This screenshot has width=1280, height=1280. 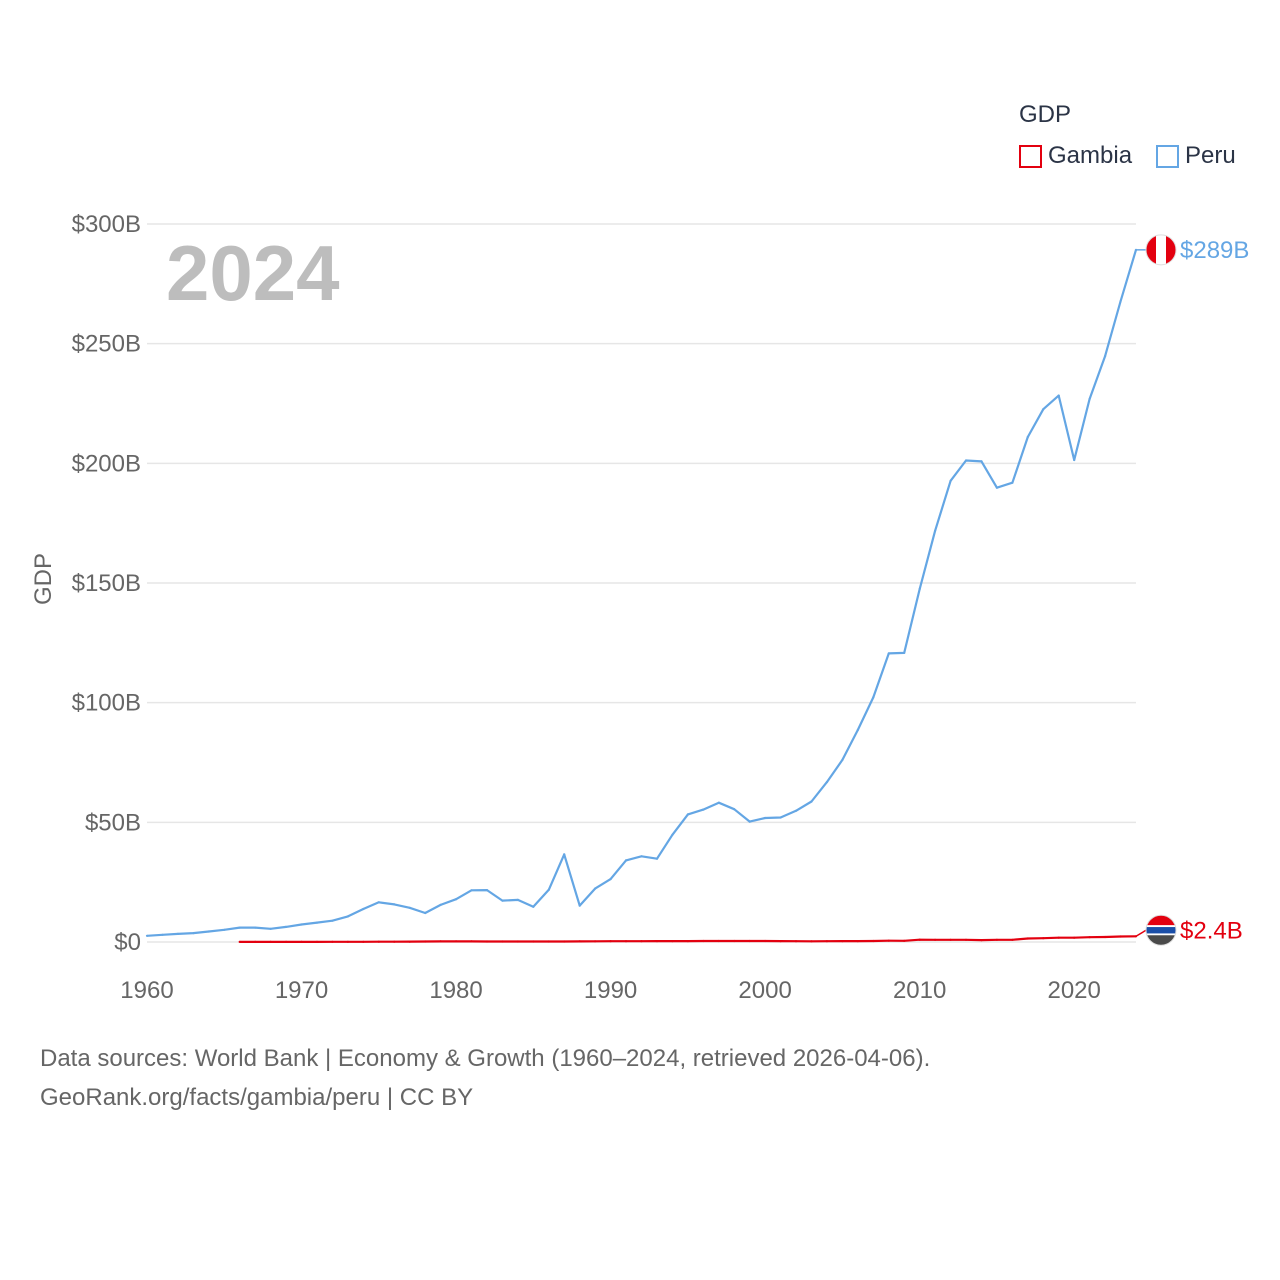 What do you see at coordinates (1075, 156) in the screenshot?
I see `legend-item-gambia: Gambia` at bounding box center [1075, 156].